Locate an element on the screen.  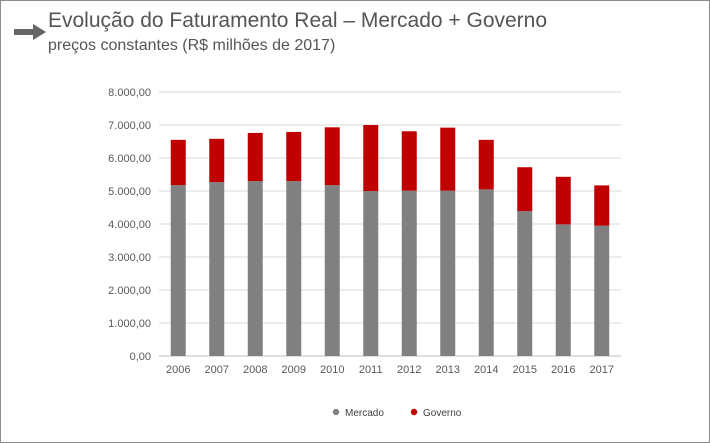
bar-governo-2007 is located at coordinates (217, 160).